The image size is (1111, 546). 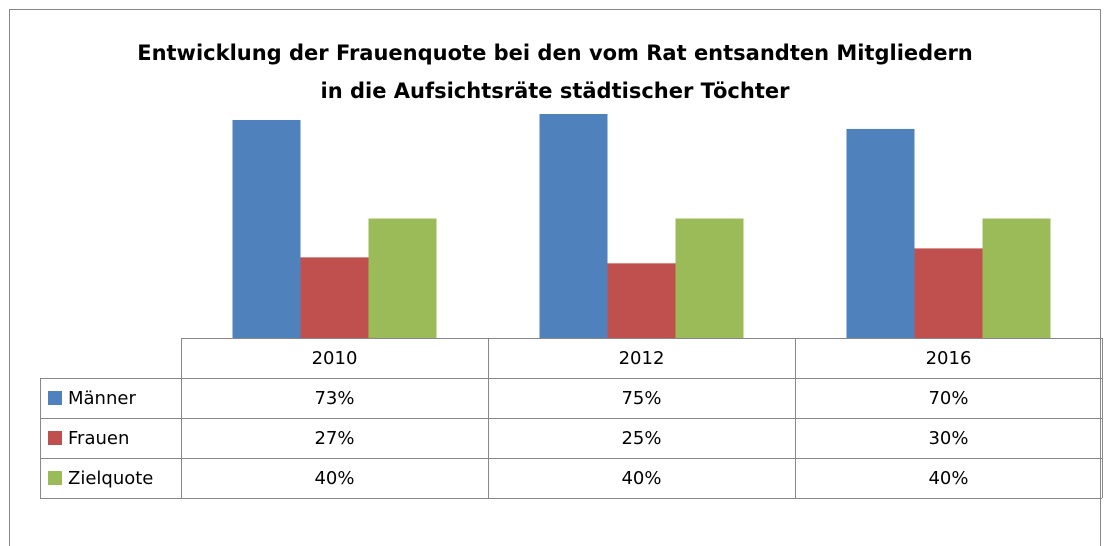 I want to click on data-label: 70%, so click(x=948, y=398).